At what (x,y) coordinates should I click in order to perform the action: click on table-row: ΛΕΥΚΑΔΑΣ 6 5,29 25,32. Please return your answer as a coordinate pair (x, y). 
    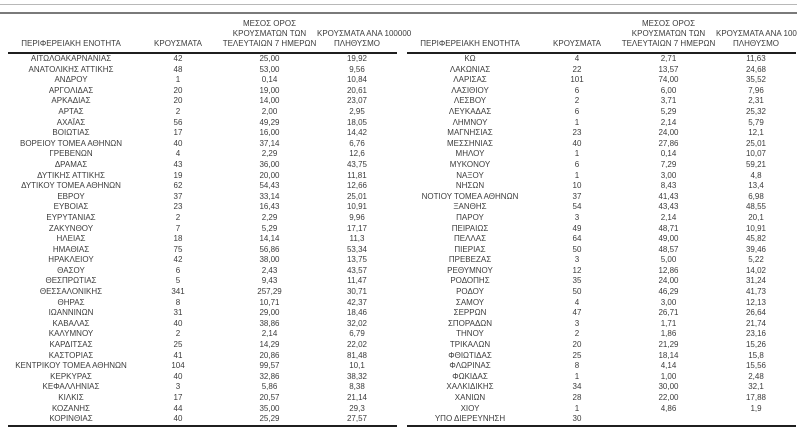
    Looking at the image, I should click on (601, 112).